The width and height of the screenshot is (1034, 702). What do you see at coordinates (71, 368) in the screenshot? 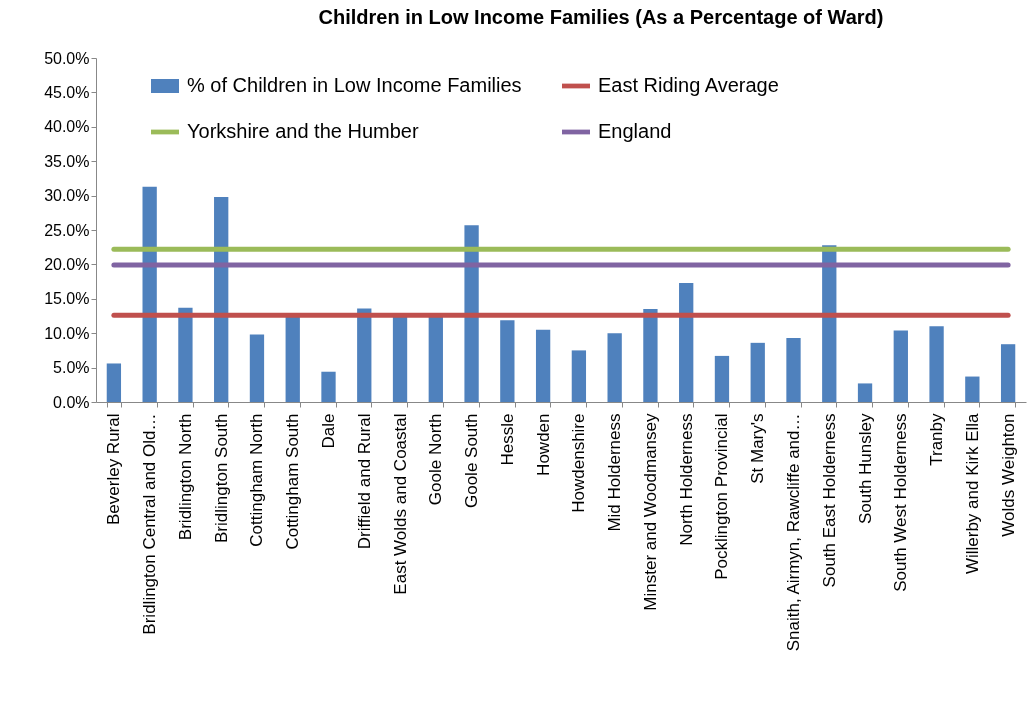
I see `y-tick-label: 5.0%` at bounding box center [71, 368].